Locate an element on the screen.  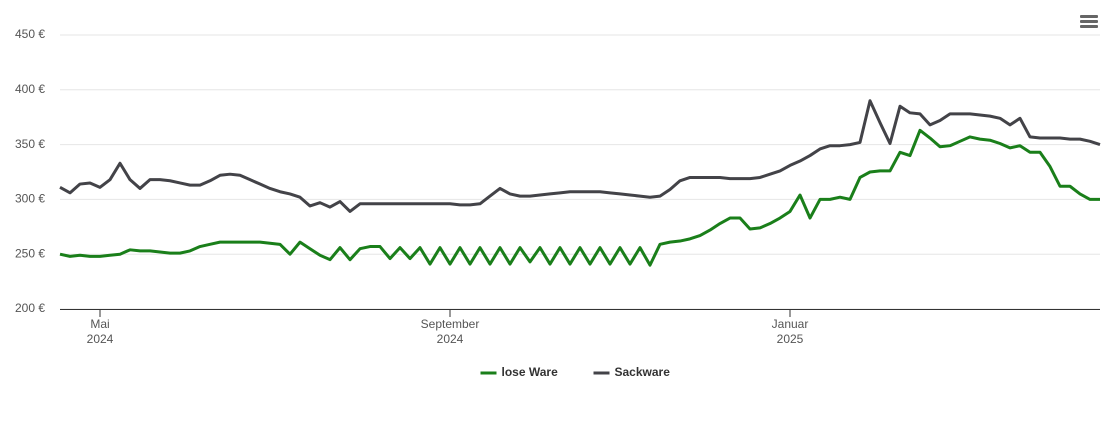
legend-item: lose Ware is located at coordinates (519, 372).